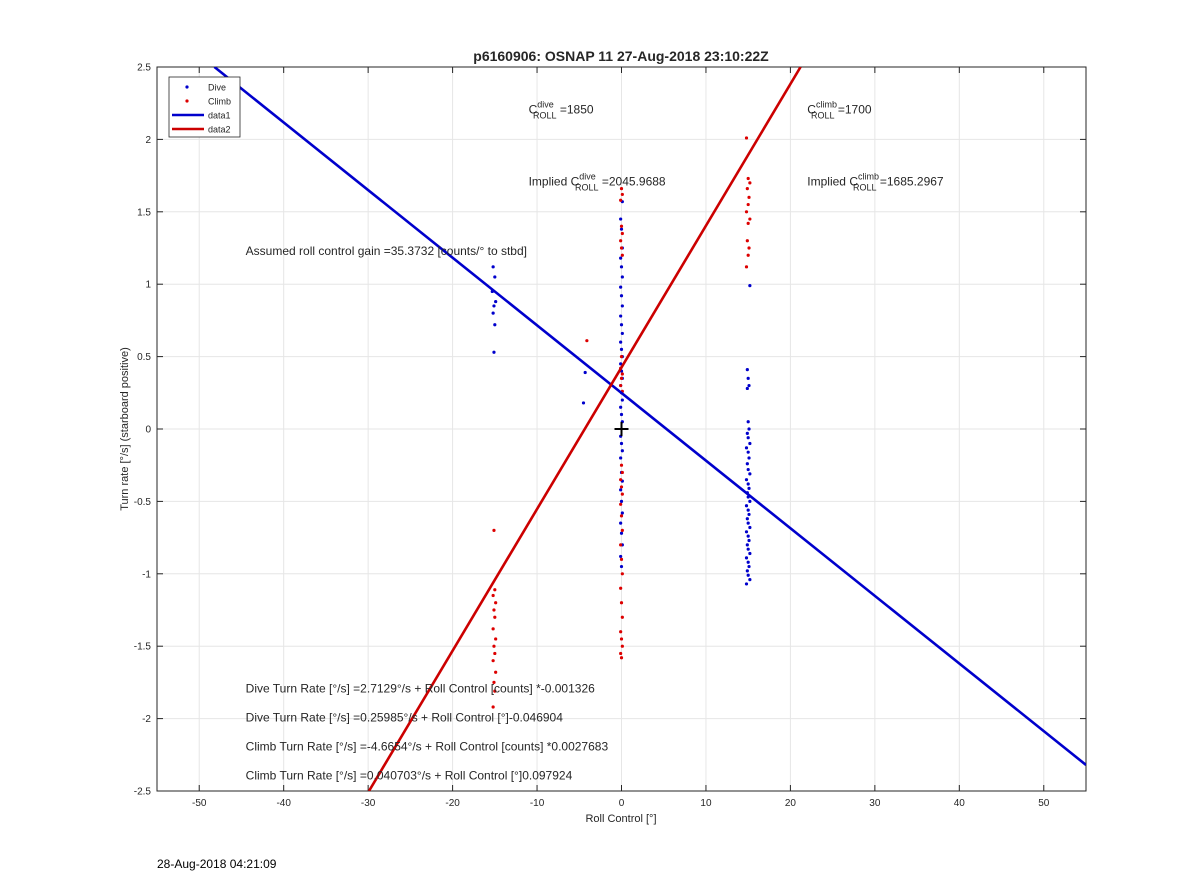 This screenshot has width=1200, height=889. Describe the element at coordinates (960, 803) in the screenshot. I see `x-tick-label: 40` at that location.